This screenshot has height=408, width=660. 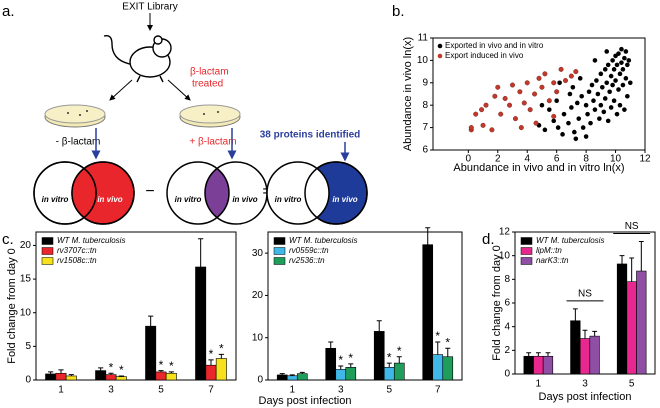 What do you see at coordinates (440, 46) in the screenshot?
I see `legend-marker` at bounding box center [440, 46].